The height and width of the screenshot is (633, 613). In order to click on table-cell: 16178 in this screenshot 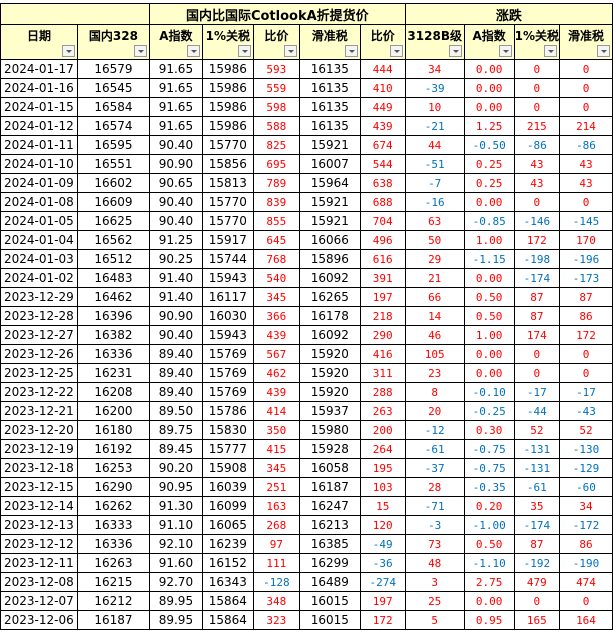, I will do `click(329, 316)`.